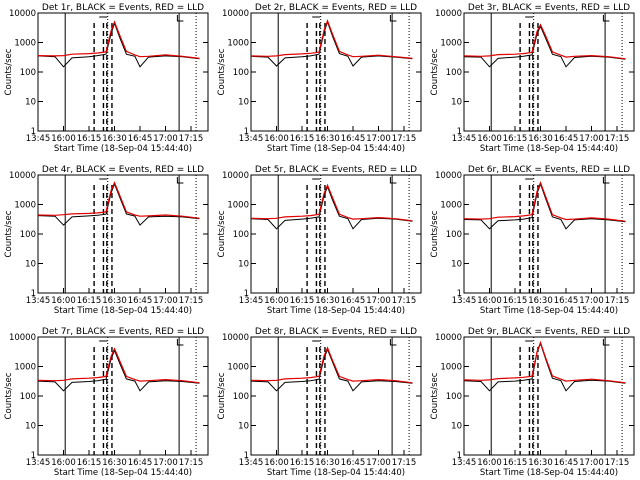 The width and height of the screenshot is (640, 480). I want to click on panel-title: Det 1r, BLACK = Events, RED = LLD, so click(123, 8).